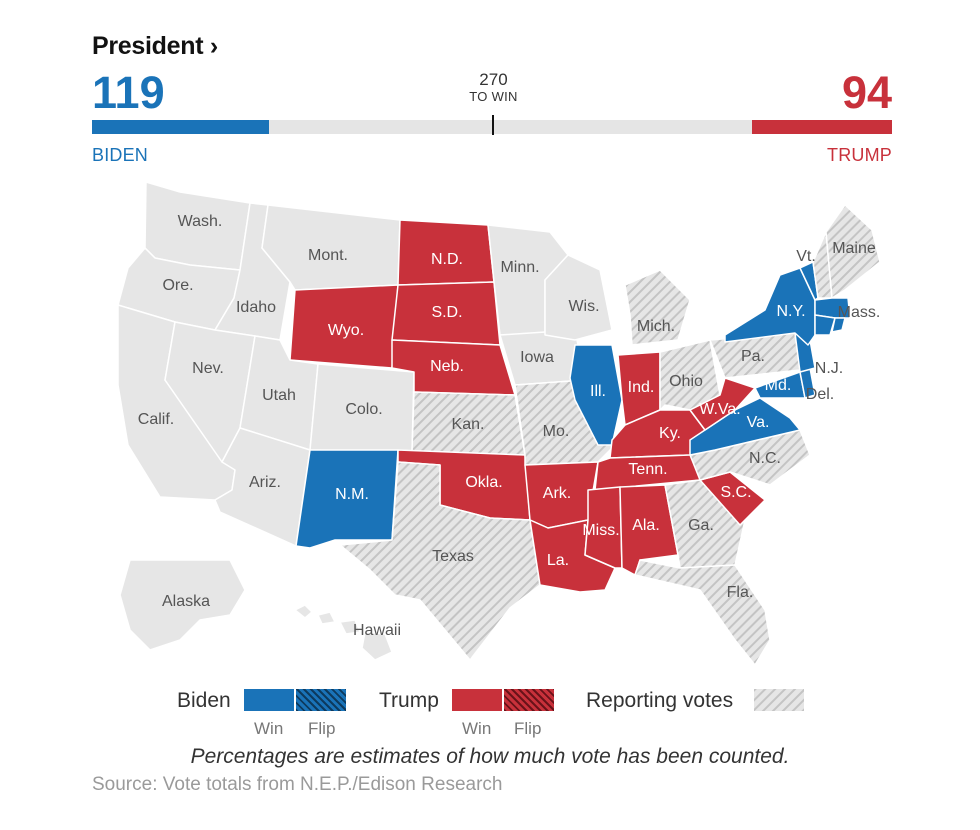 The width and height of the screenshot is (980, 830). Describe the element at coordinates (528, 728) in the screenshot. I see `legend-trump-flip-label: Flip` at that location.